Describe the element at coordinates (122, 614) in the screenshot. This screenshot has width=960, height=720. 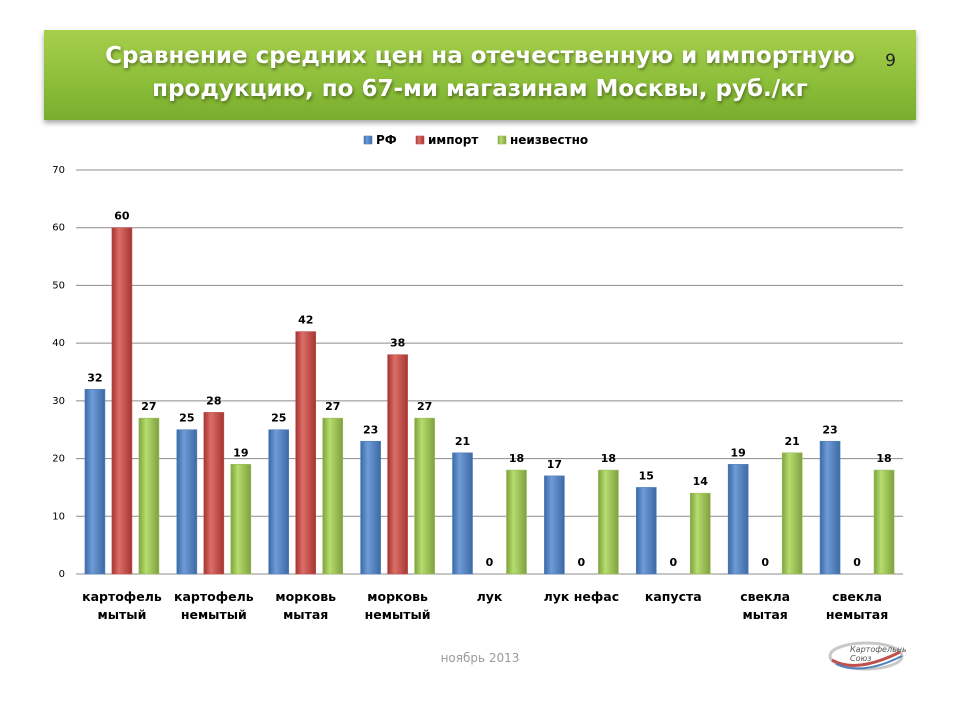
I see `x-category-label: мытый` at that location.